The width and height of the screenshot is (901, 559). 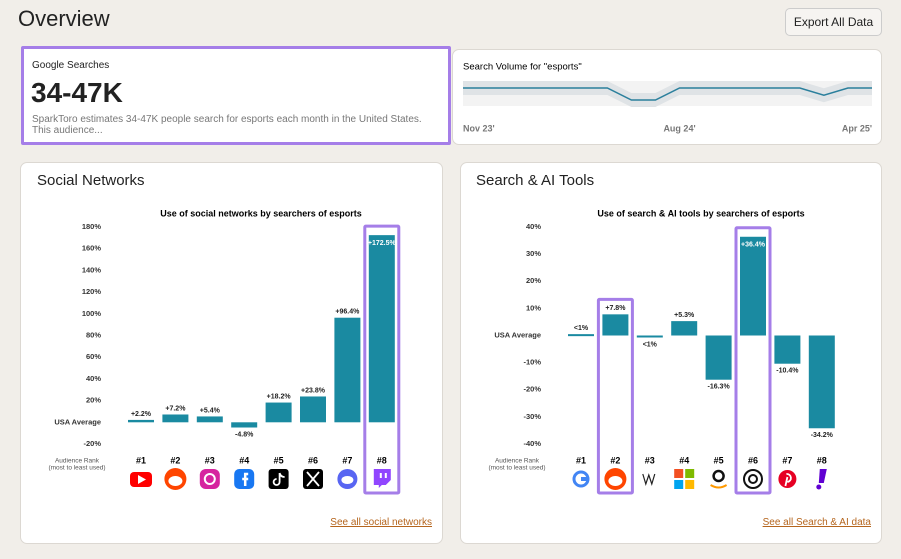 What do you see at coordinates (92, 269) in the screenshot?
I see `y-tick-label: 140%` at bounding box center [92, 269].